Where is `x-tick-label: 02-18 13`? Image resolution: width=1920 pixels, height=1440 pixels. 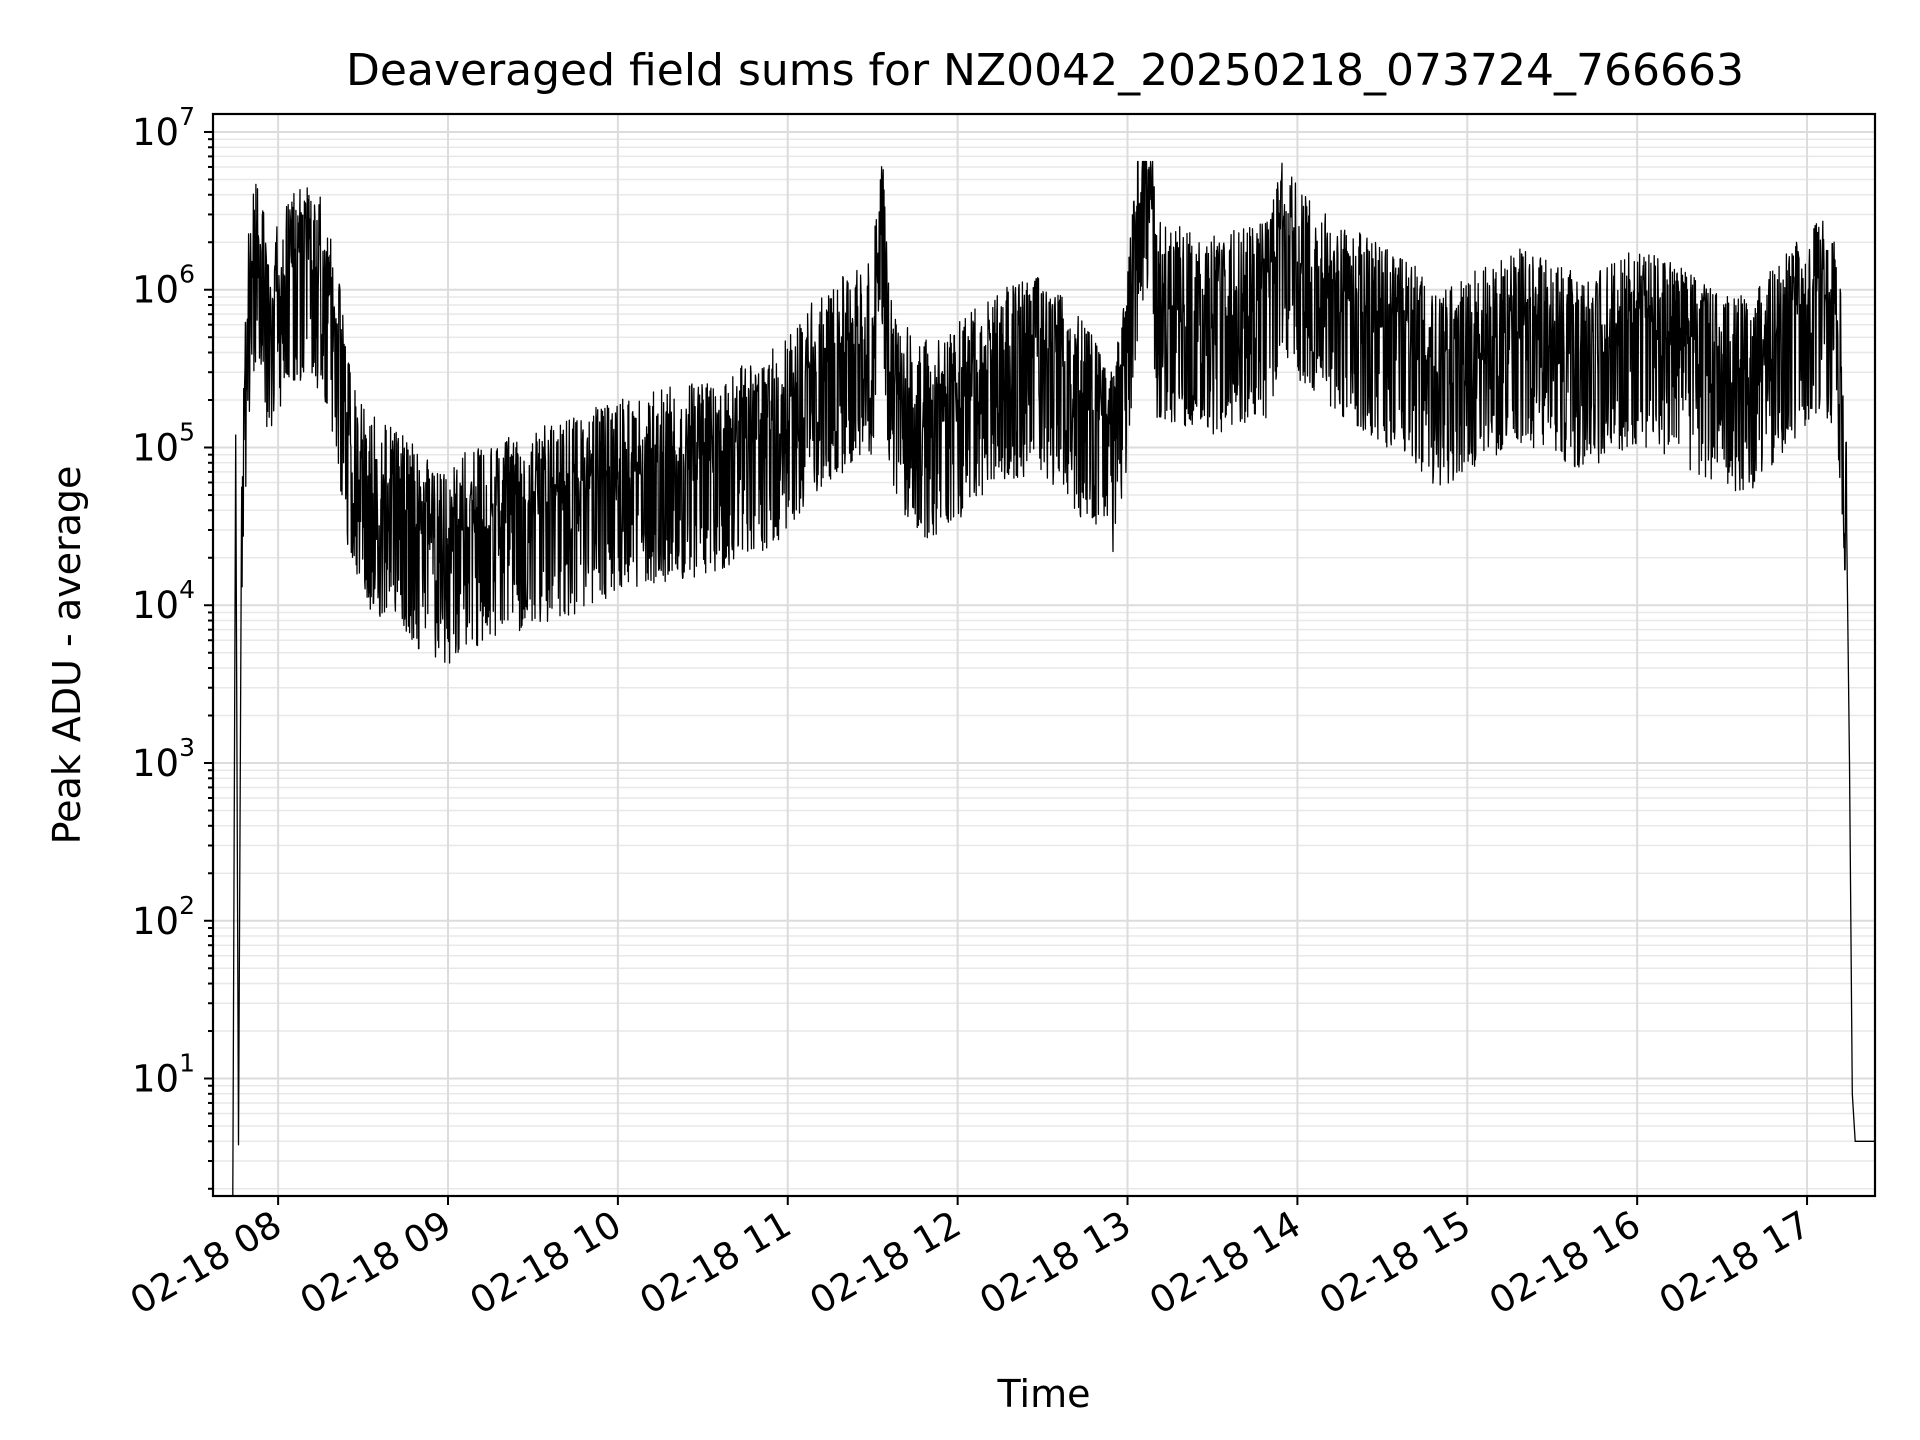 x-tick-label: 02-18 13 is located at coordinates (1055, 1263).